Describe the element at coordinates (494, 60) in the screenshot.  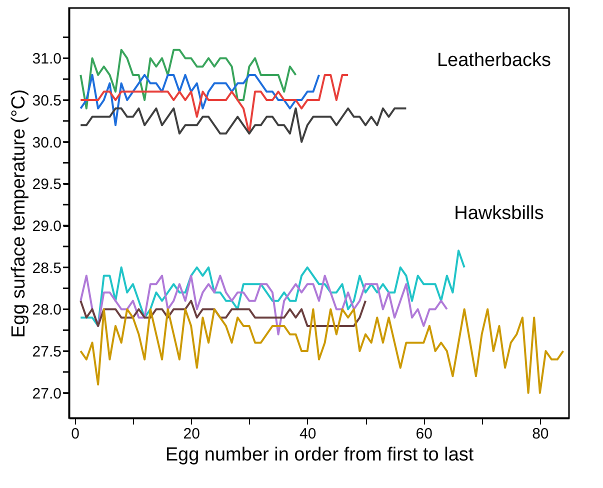
I see `annotation: Leatherbacks` at that location.